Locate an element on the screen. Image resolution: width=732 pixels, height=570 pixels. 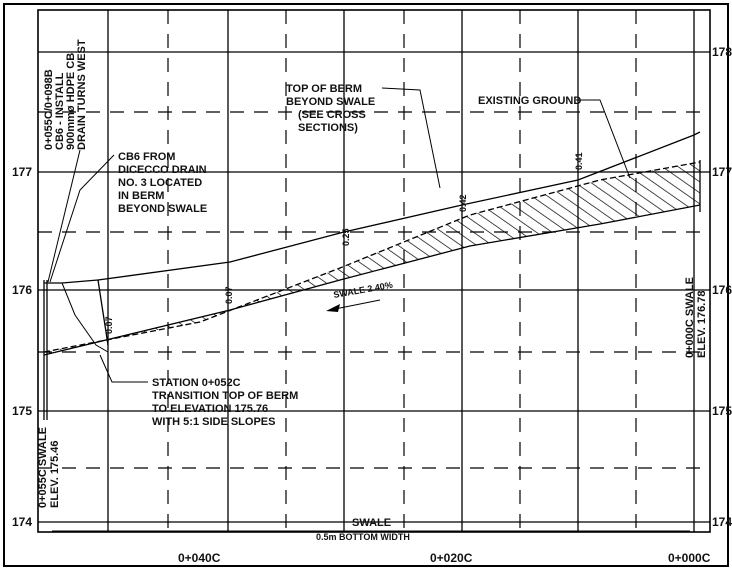
leader-cb6-from is located at coordinates (82, 218).